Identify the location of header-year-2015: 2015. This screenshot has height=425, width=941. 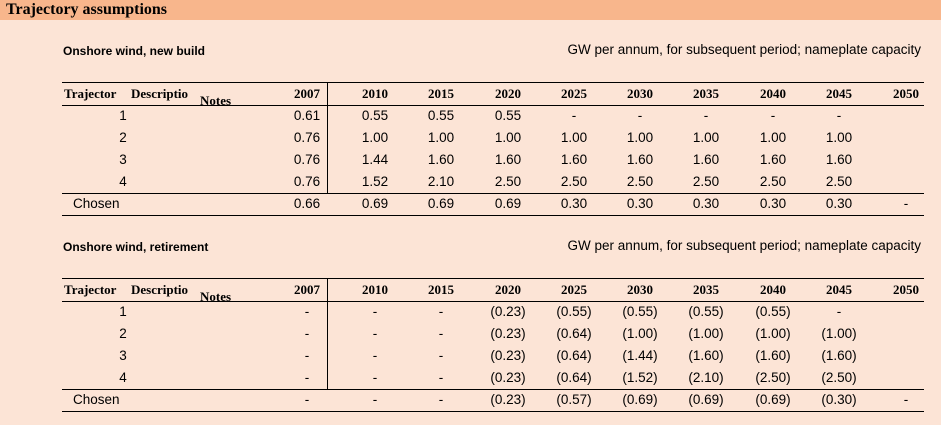
(441, 289).